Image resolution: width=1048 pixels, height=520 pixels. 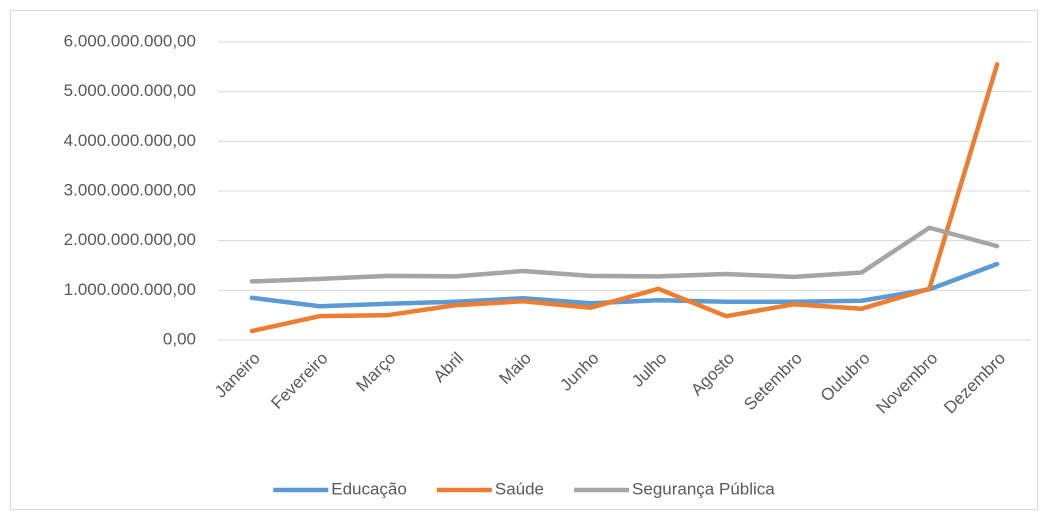 What do you see at coordinates (130, 189) in the screenshot?
I see `y-tick-label: 3.000.000.000,00` at bounding box center [130, 189].